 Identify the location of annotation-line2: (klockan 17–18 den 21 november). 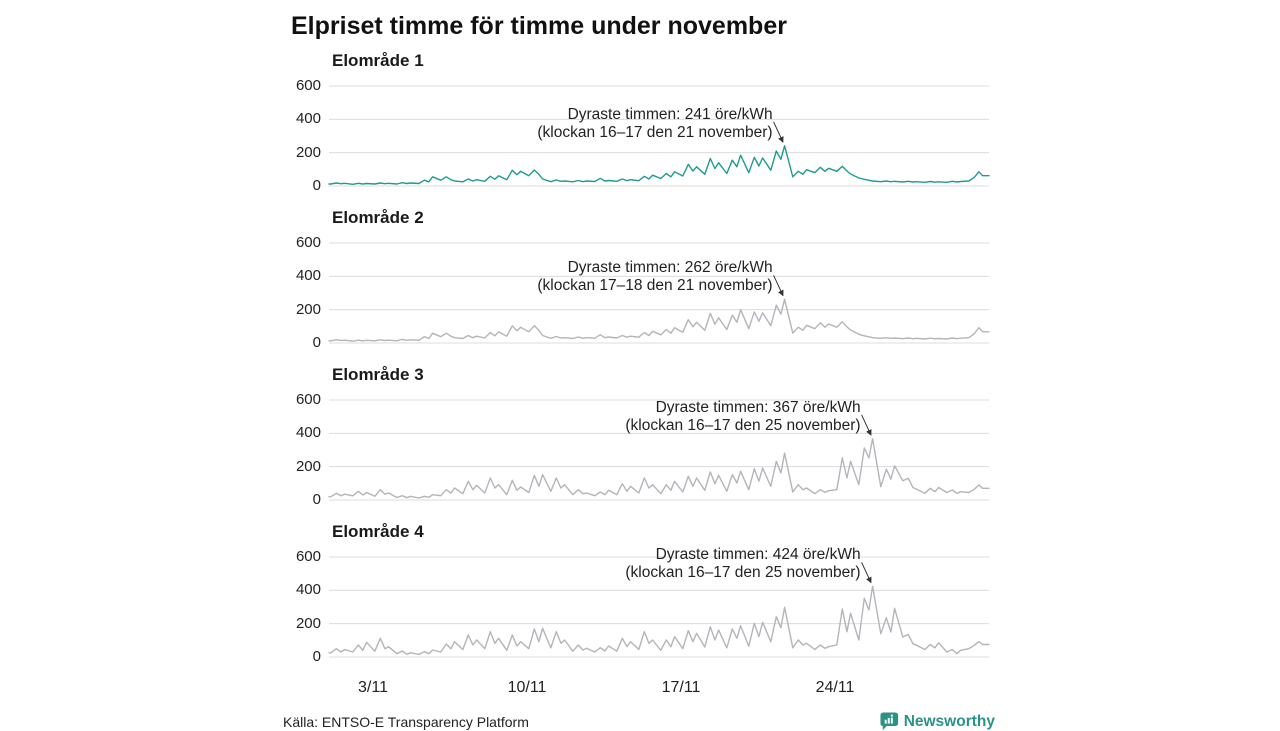
(655, 286).